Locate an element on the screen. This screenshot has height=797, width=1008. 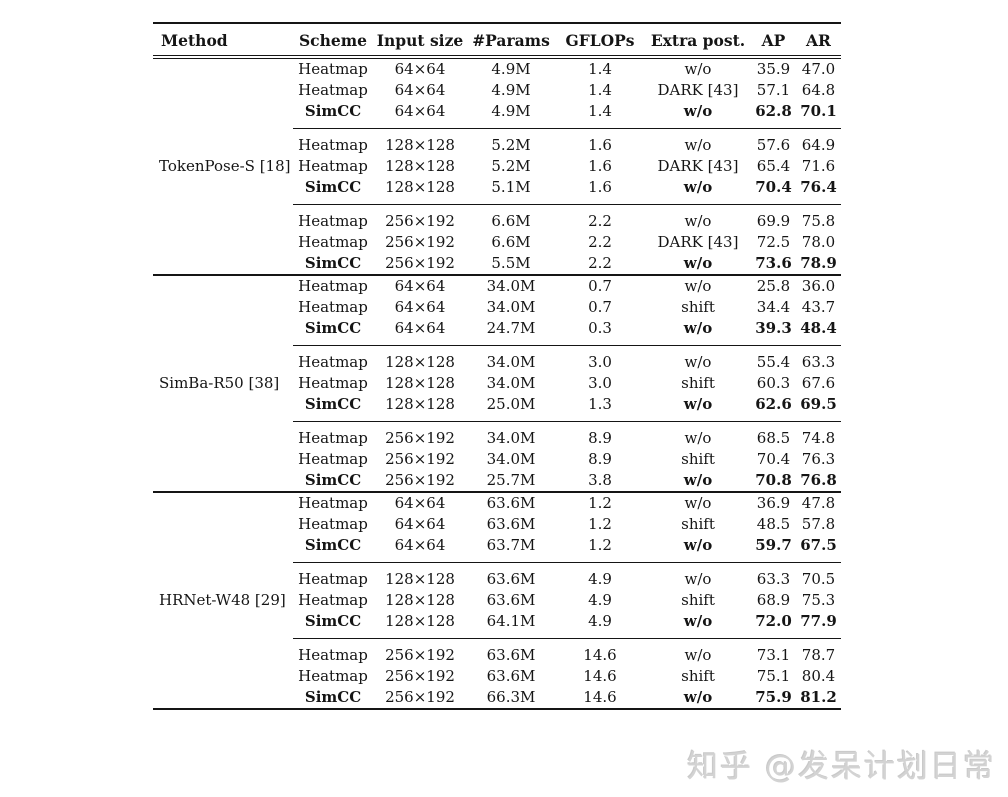
header-ar: AR is located at coordinates (818, 40).